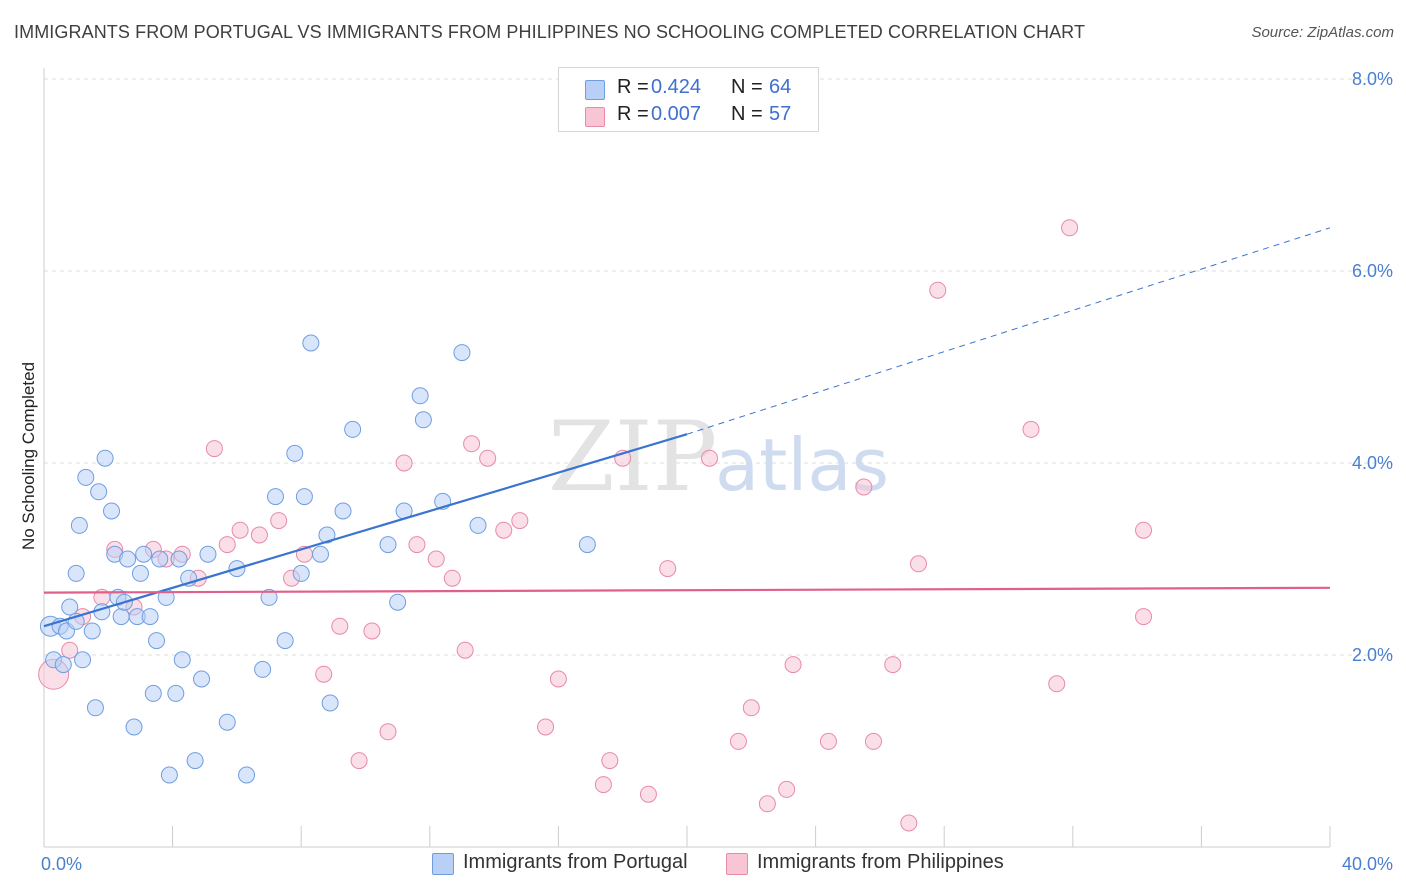 Image resolution: width=1406 pixels, height=892 pixels. What do you see at coordinates (443, 864) in the screenshot?
I see `bottom-legend-swatch-portugal` at bounding box center [443, 864].